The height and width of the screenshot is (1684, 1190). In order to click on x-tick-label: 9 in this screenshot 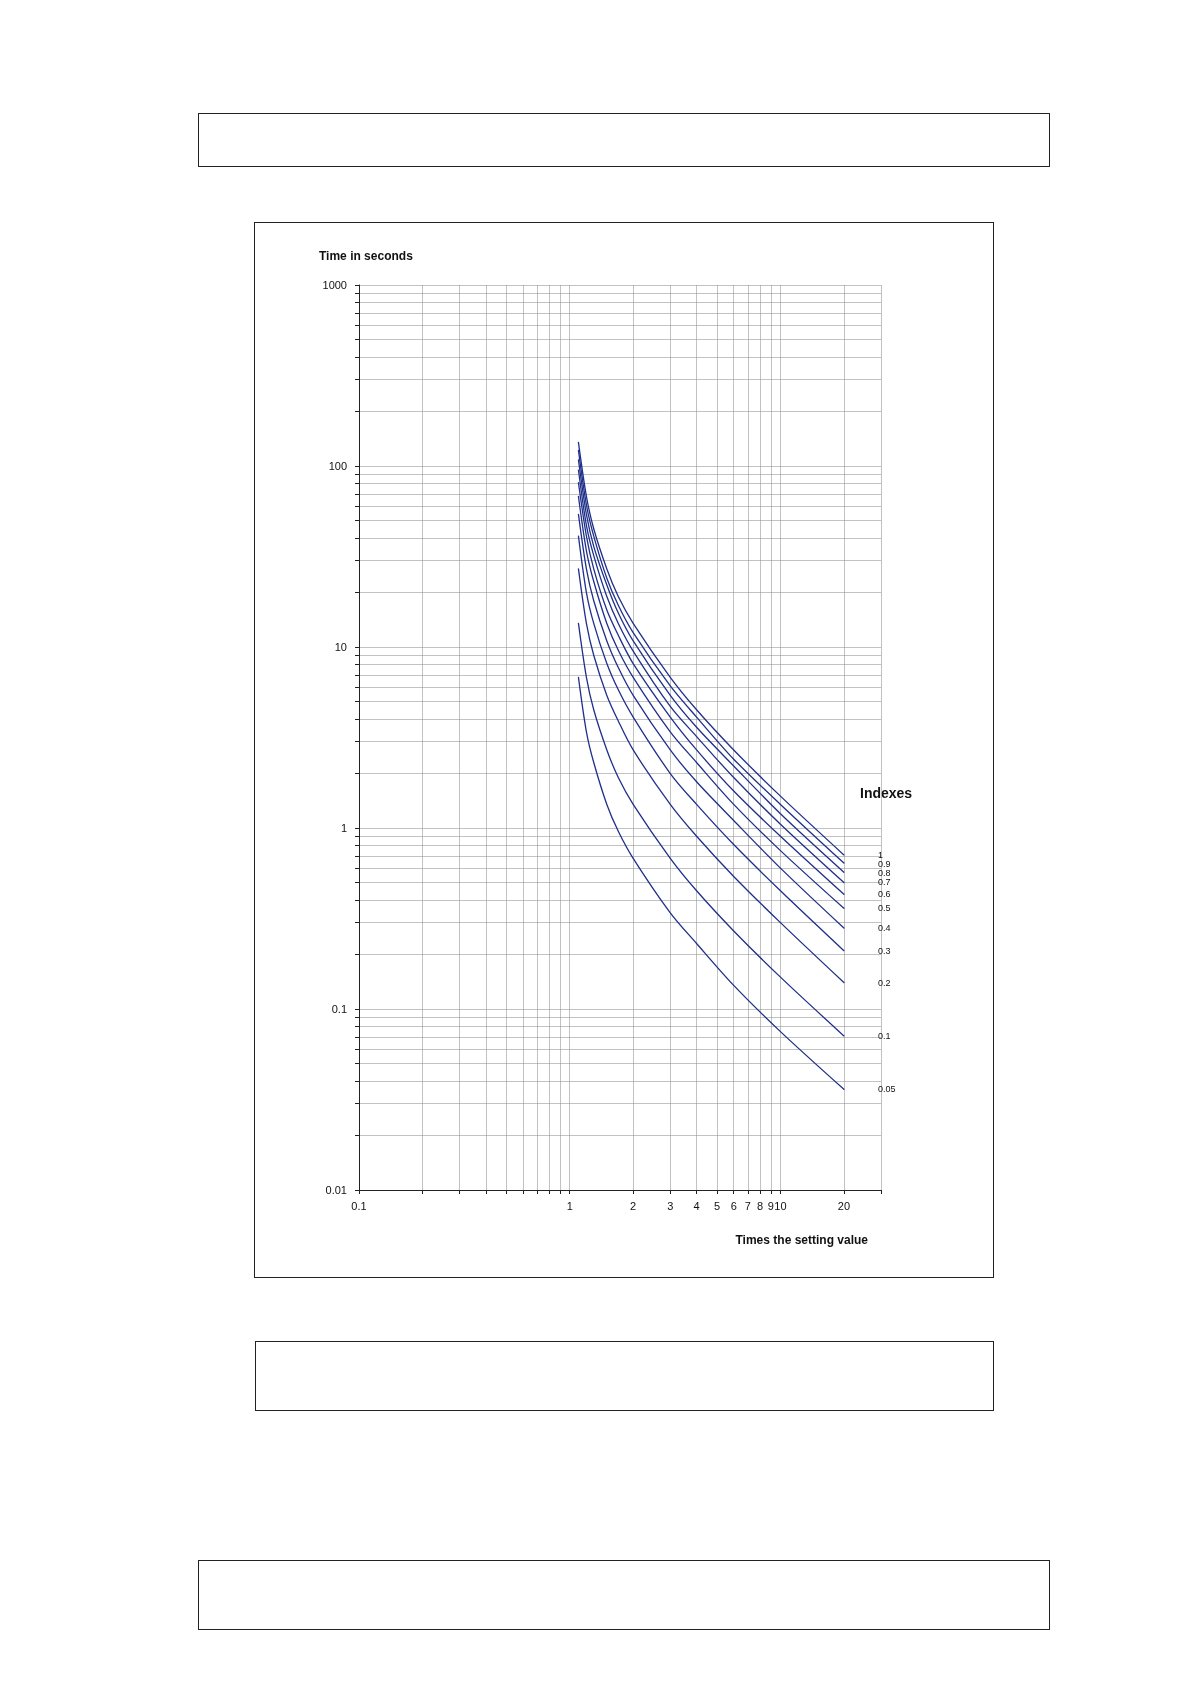, I will do `click(770, 1205)`.